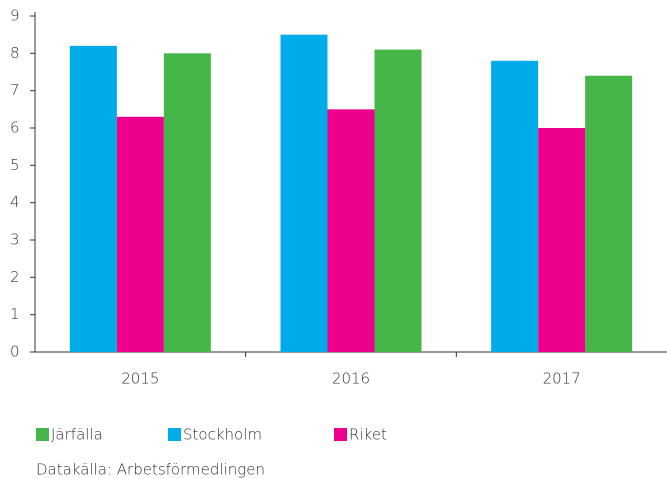 Image resolution: width=667 pixels, height=479 pixels. What do you see at coordinates (15, 240) in the screenshot?
I see `y-tick-label: 3` at bounding box center [15, 240].